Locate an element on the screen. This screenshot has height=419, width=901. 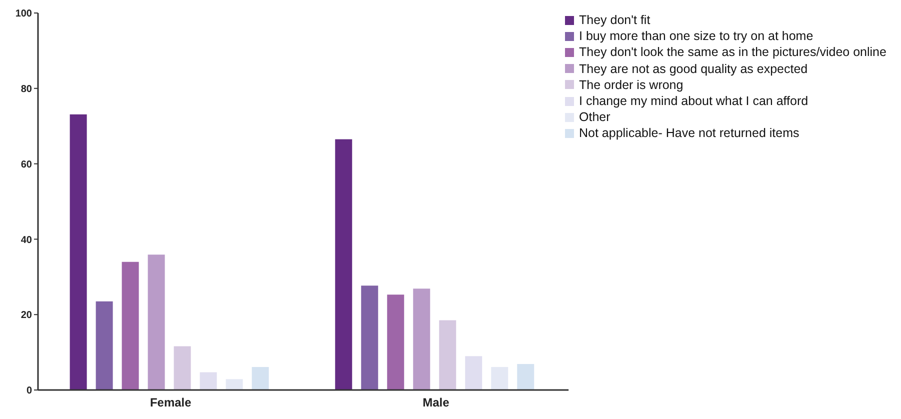
legend-label: The order is wrong is located at coordinates (631, 85).